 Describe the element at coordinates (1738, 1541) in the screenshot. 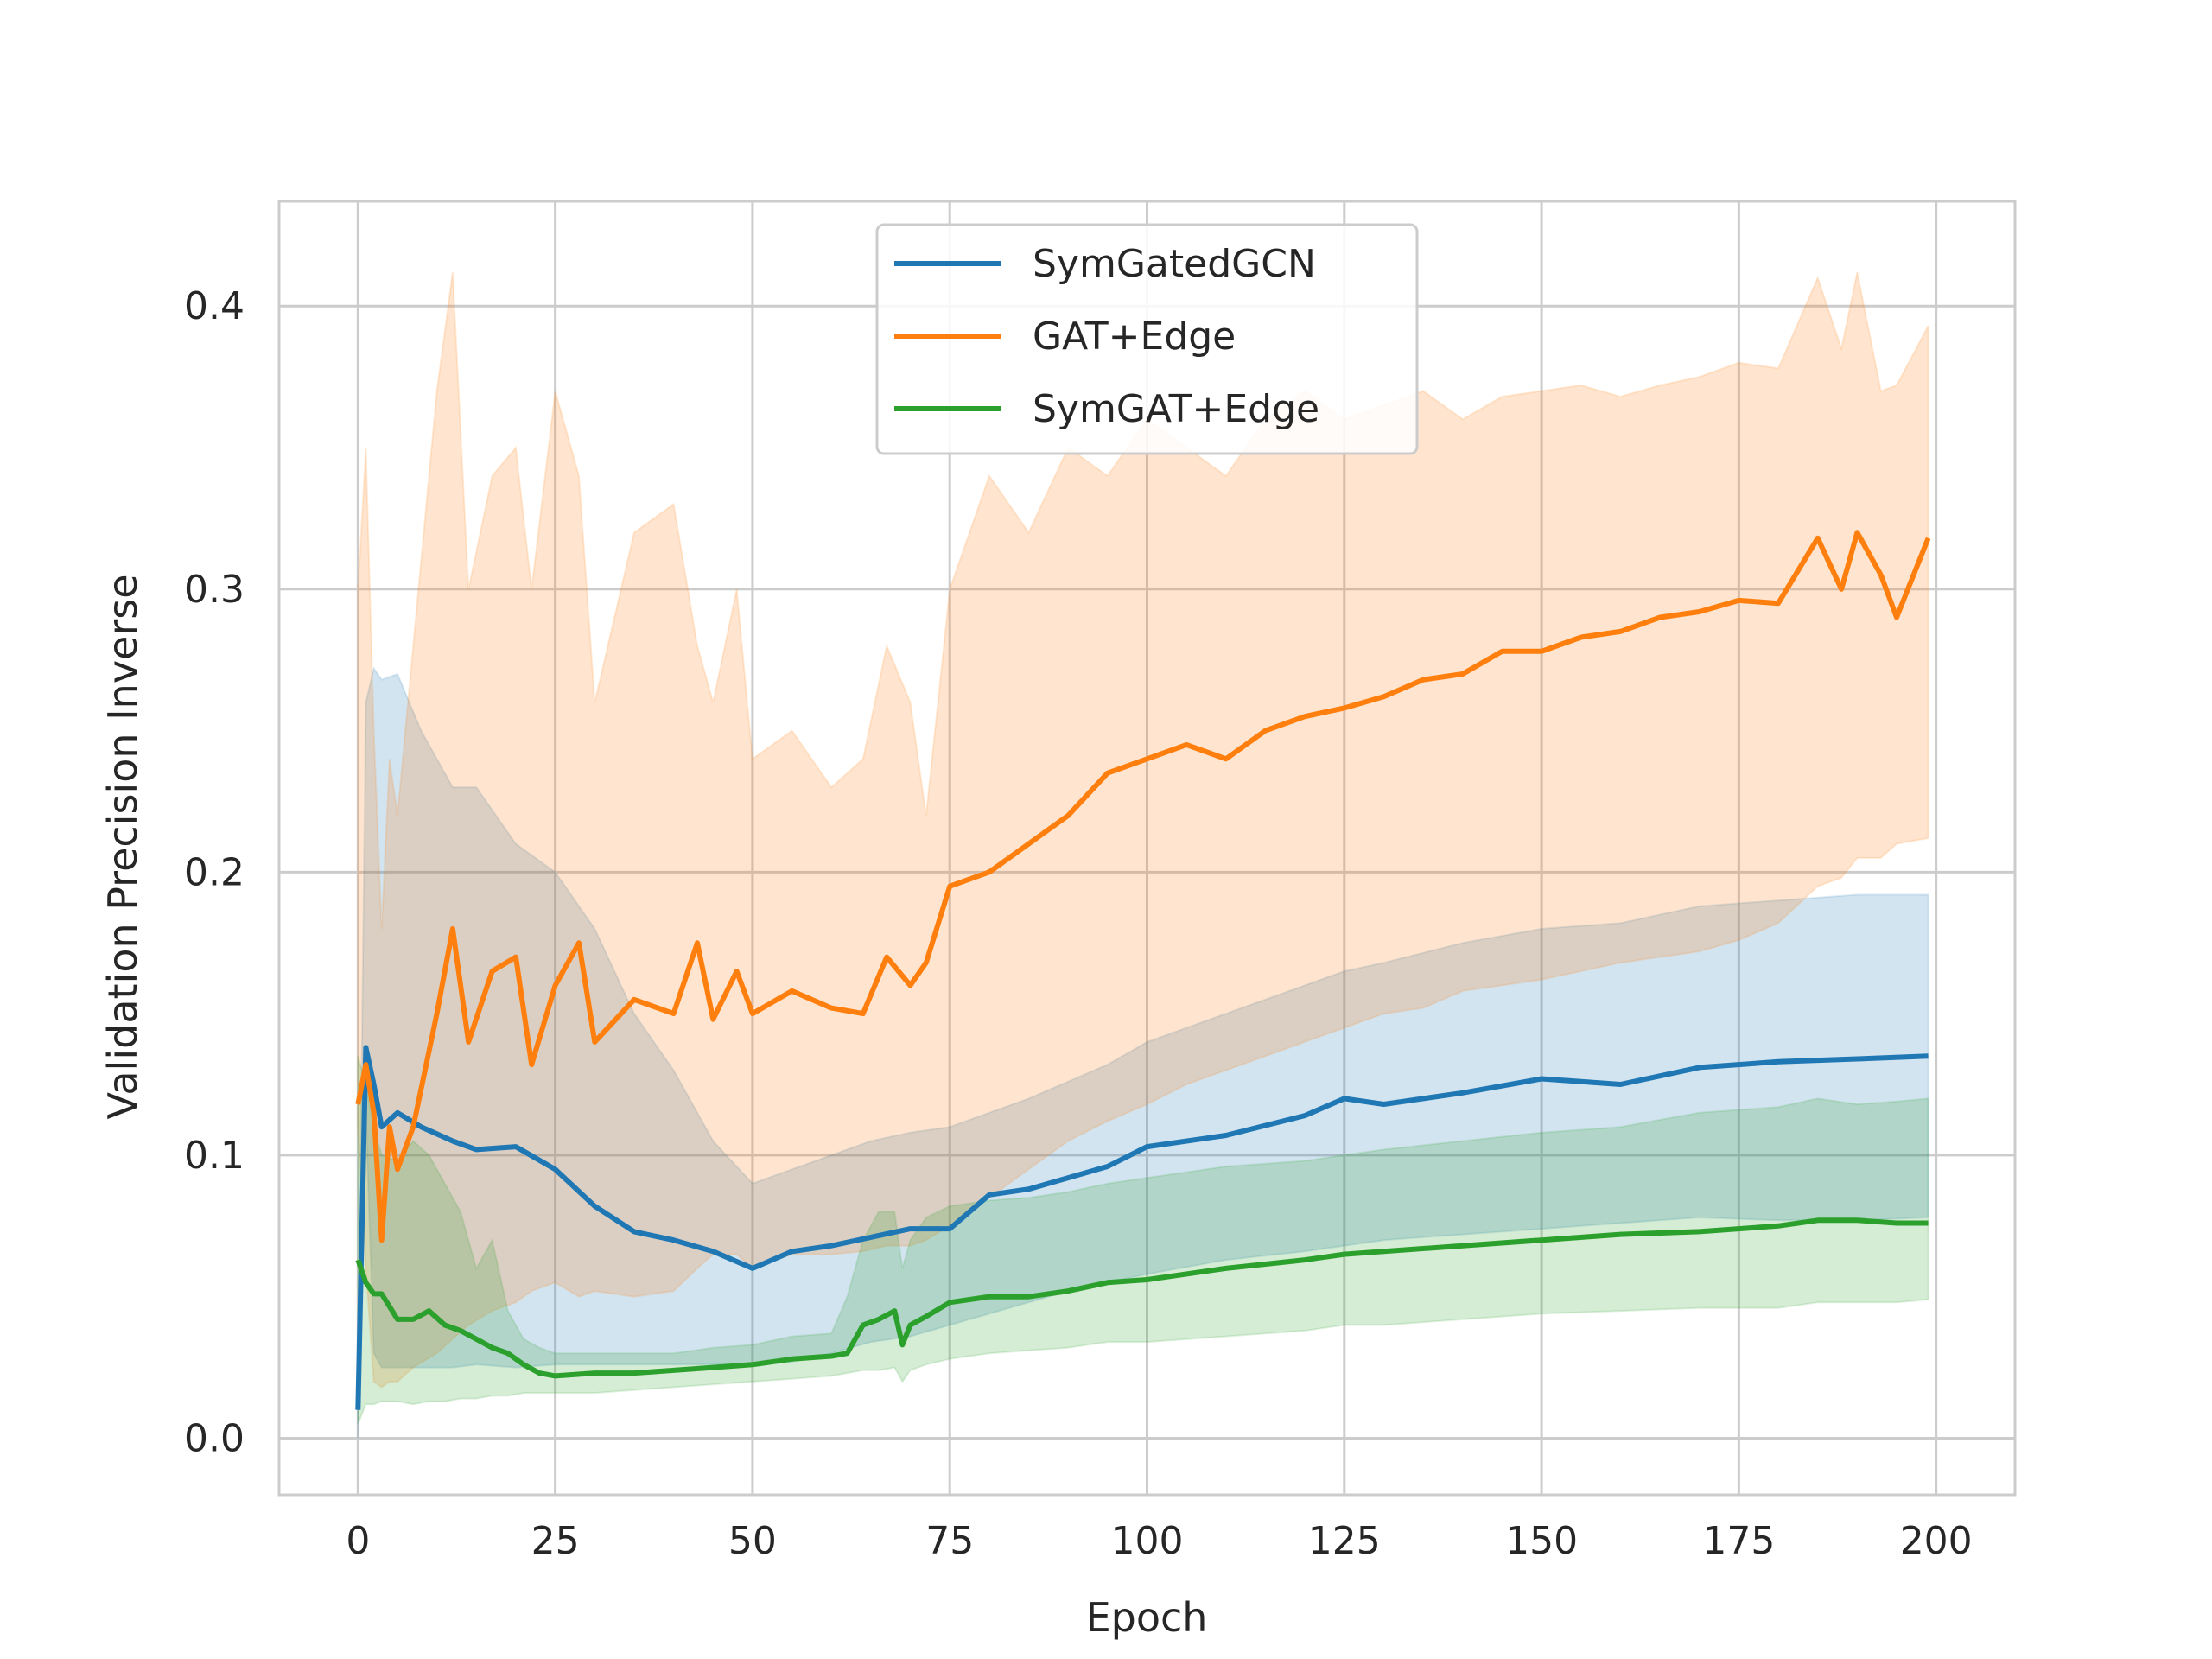

I see `x-tick-label: 175` at that location.